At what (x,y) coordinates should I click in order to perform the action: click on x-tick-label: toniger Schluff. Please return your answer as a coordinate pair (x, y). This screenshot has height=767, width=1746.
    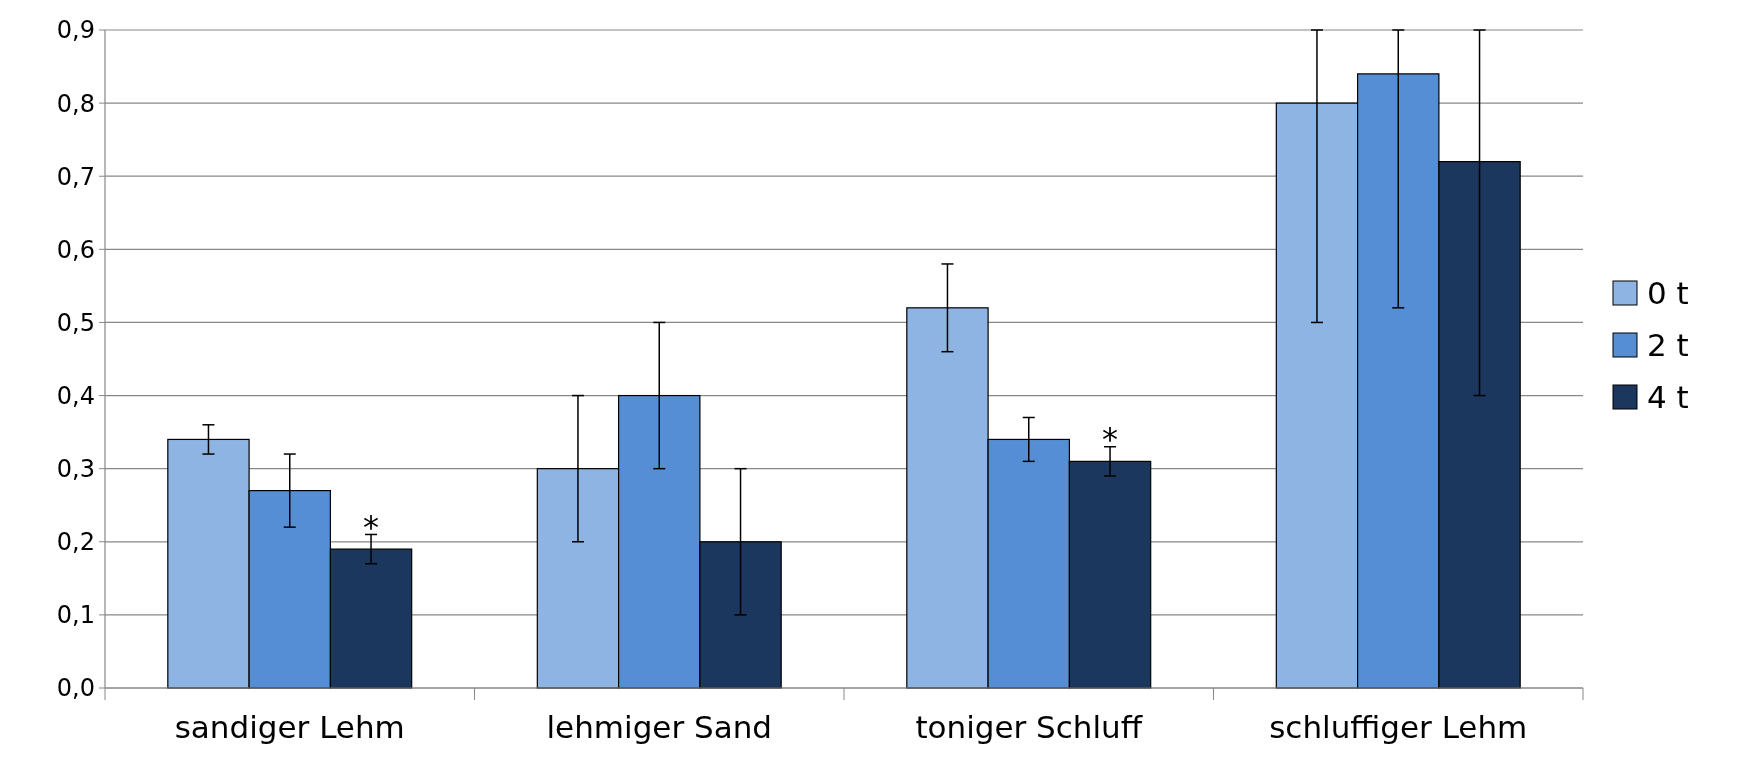
    Looking at the image, I should click on (1029, 727).